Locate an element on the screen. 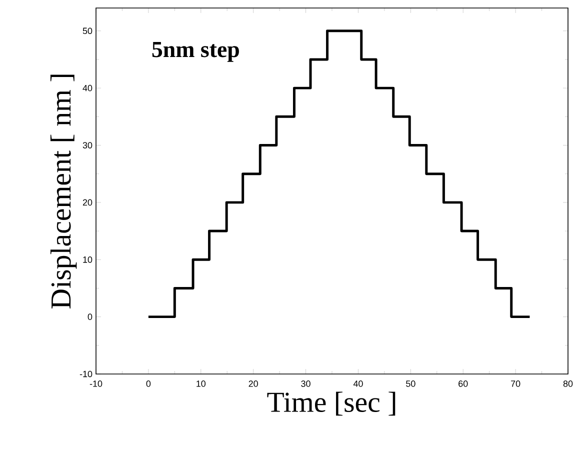 The height and width of the screenshot is (450, 584). y-tick-label: 30 is located at coordinates (87, 145).